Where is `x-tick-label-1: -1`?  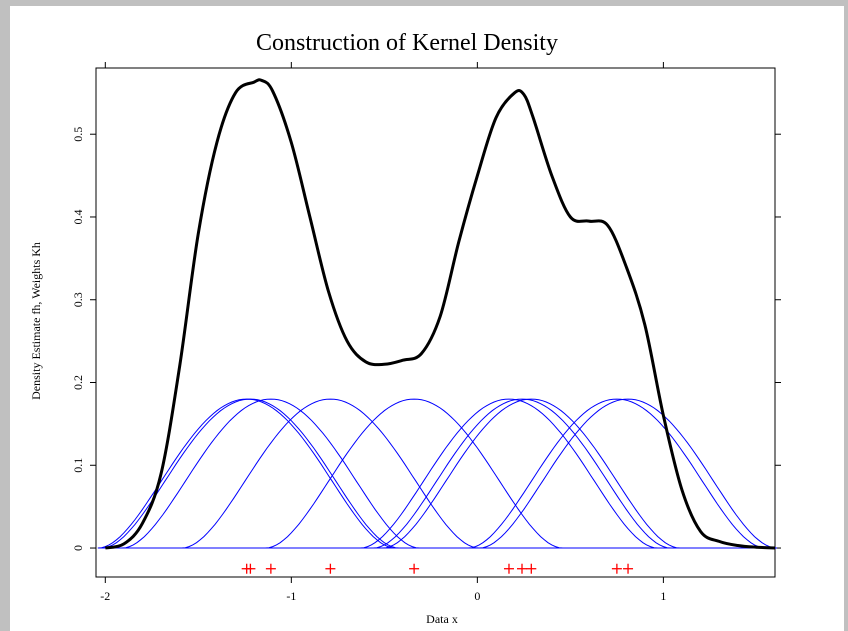 x-tick-label-1: -1 is located at coordinates (291, 596).